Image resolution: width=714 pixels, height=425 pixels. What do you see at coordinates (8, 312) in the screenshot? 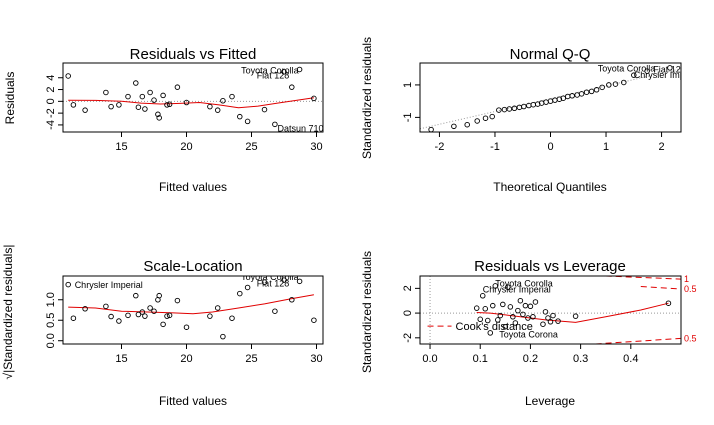
I see `y-axis-label: √|Standardized residuals|` at bounding box center [8, 312].